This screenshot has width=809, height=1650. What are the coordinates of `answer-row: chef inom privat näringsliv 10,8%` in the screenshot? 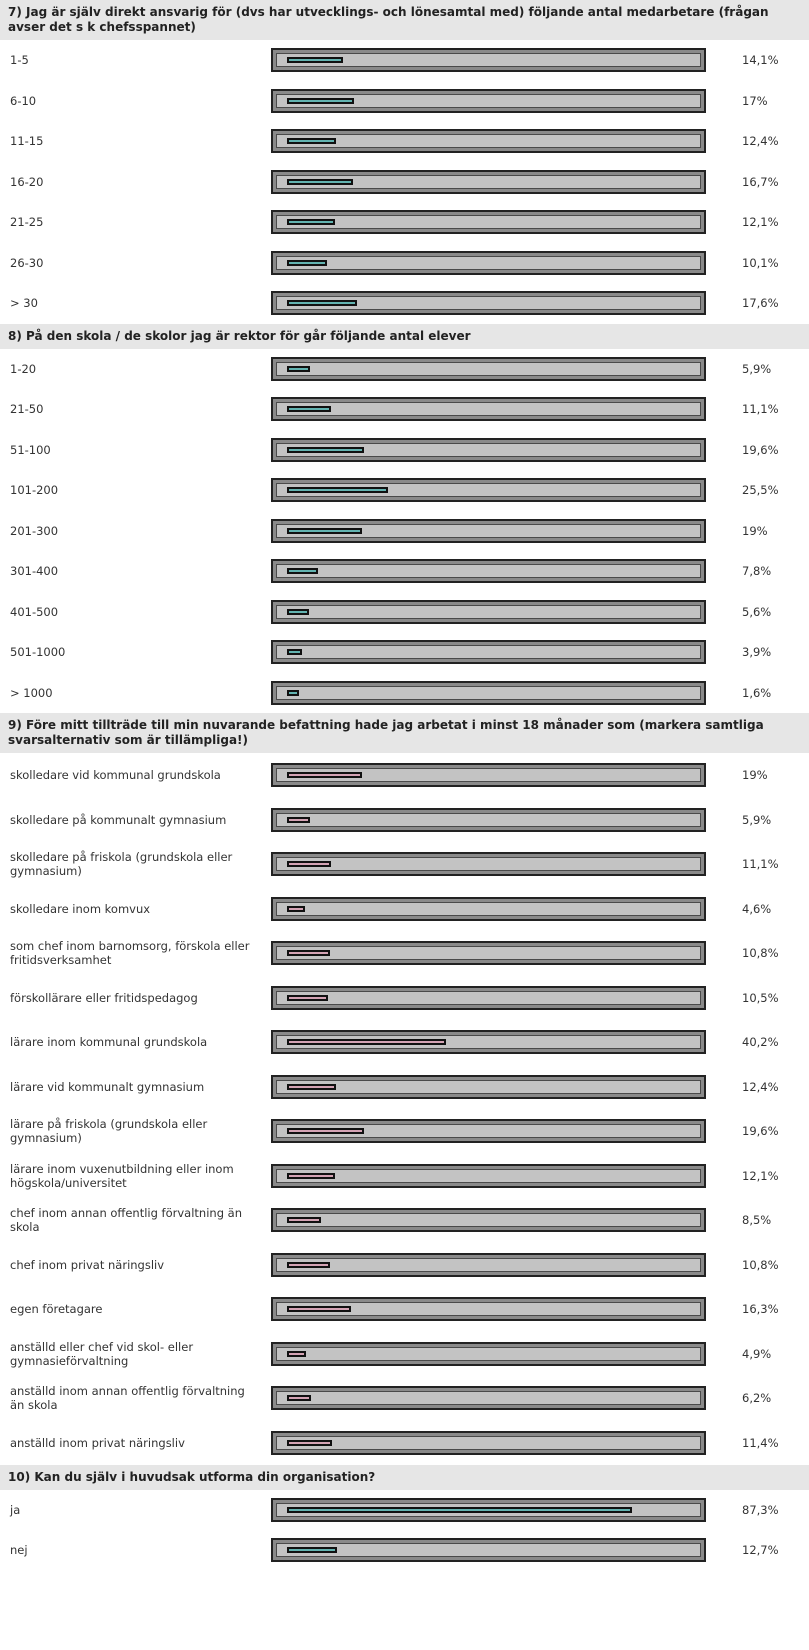 It's located at (404, 1265).